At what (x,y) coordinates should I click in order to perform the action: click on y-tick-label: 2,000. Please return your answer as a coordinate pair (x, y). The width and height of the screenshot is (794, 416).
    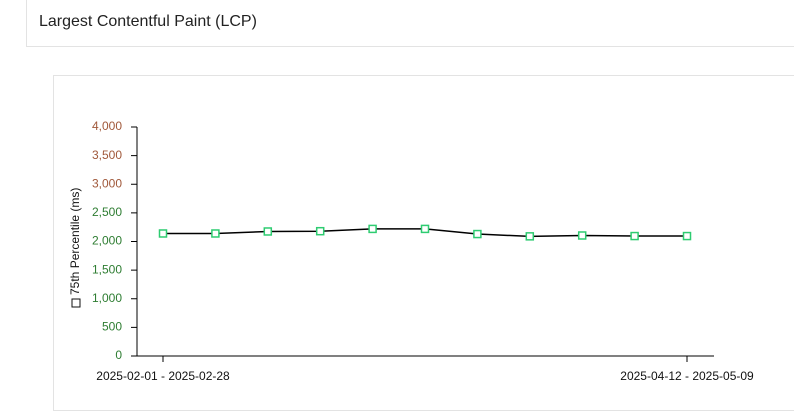
    Looking at the image, I should click on (107, 241).